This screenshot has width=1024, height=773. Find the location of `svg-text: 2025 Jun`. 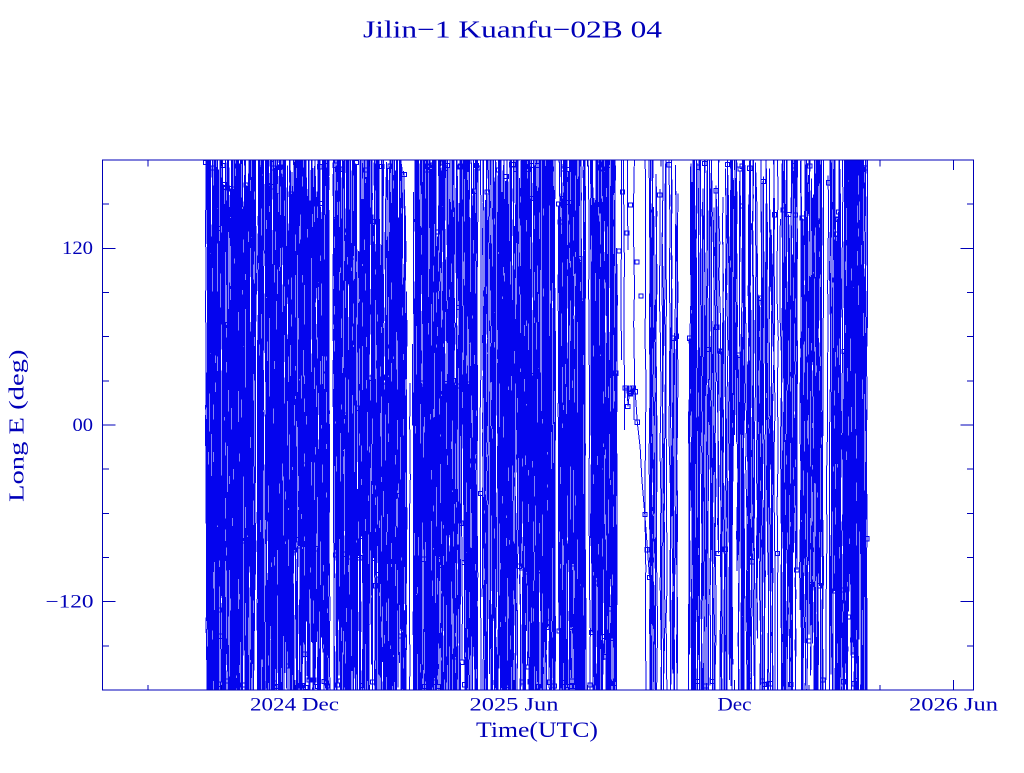

svg-text: 2025 Jun is located at coordinates (514, 706).